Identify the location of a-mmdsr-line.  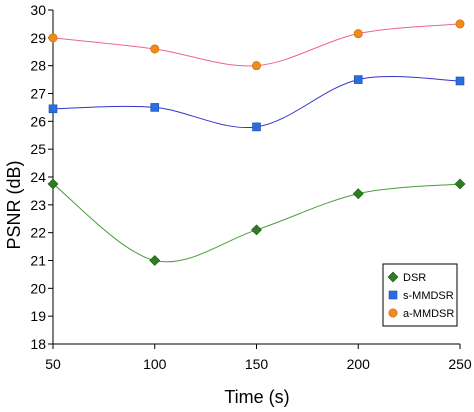
(256, 45).